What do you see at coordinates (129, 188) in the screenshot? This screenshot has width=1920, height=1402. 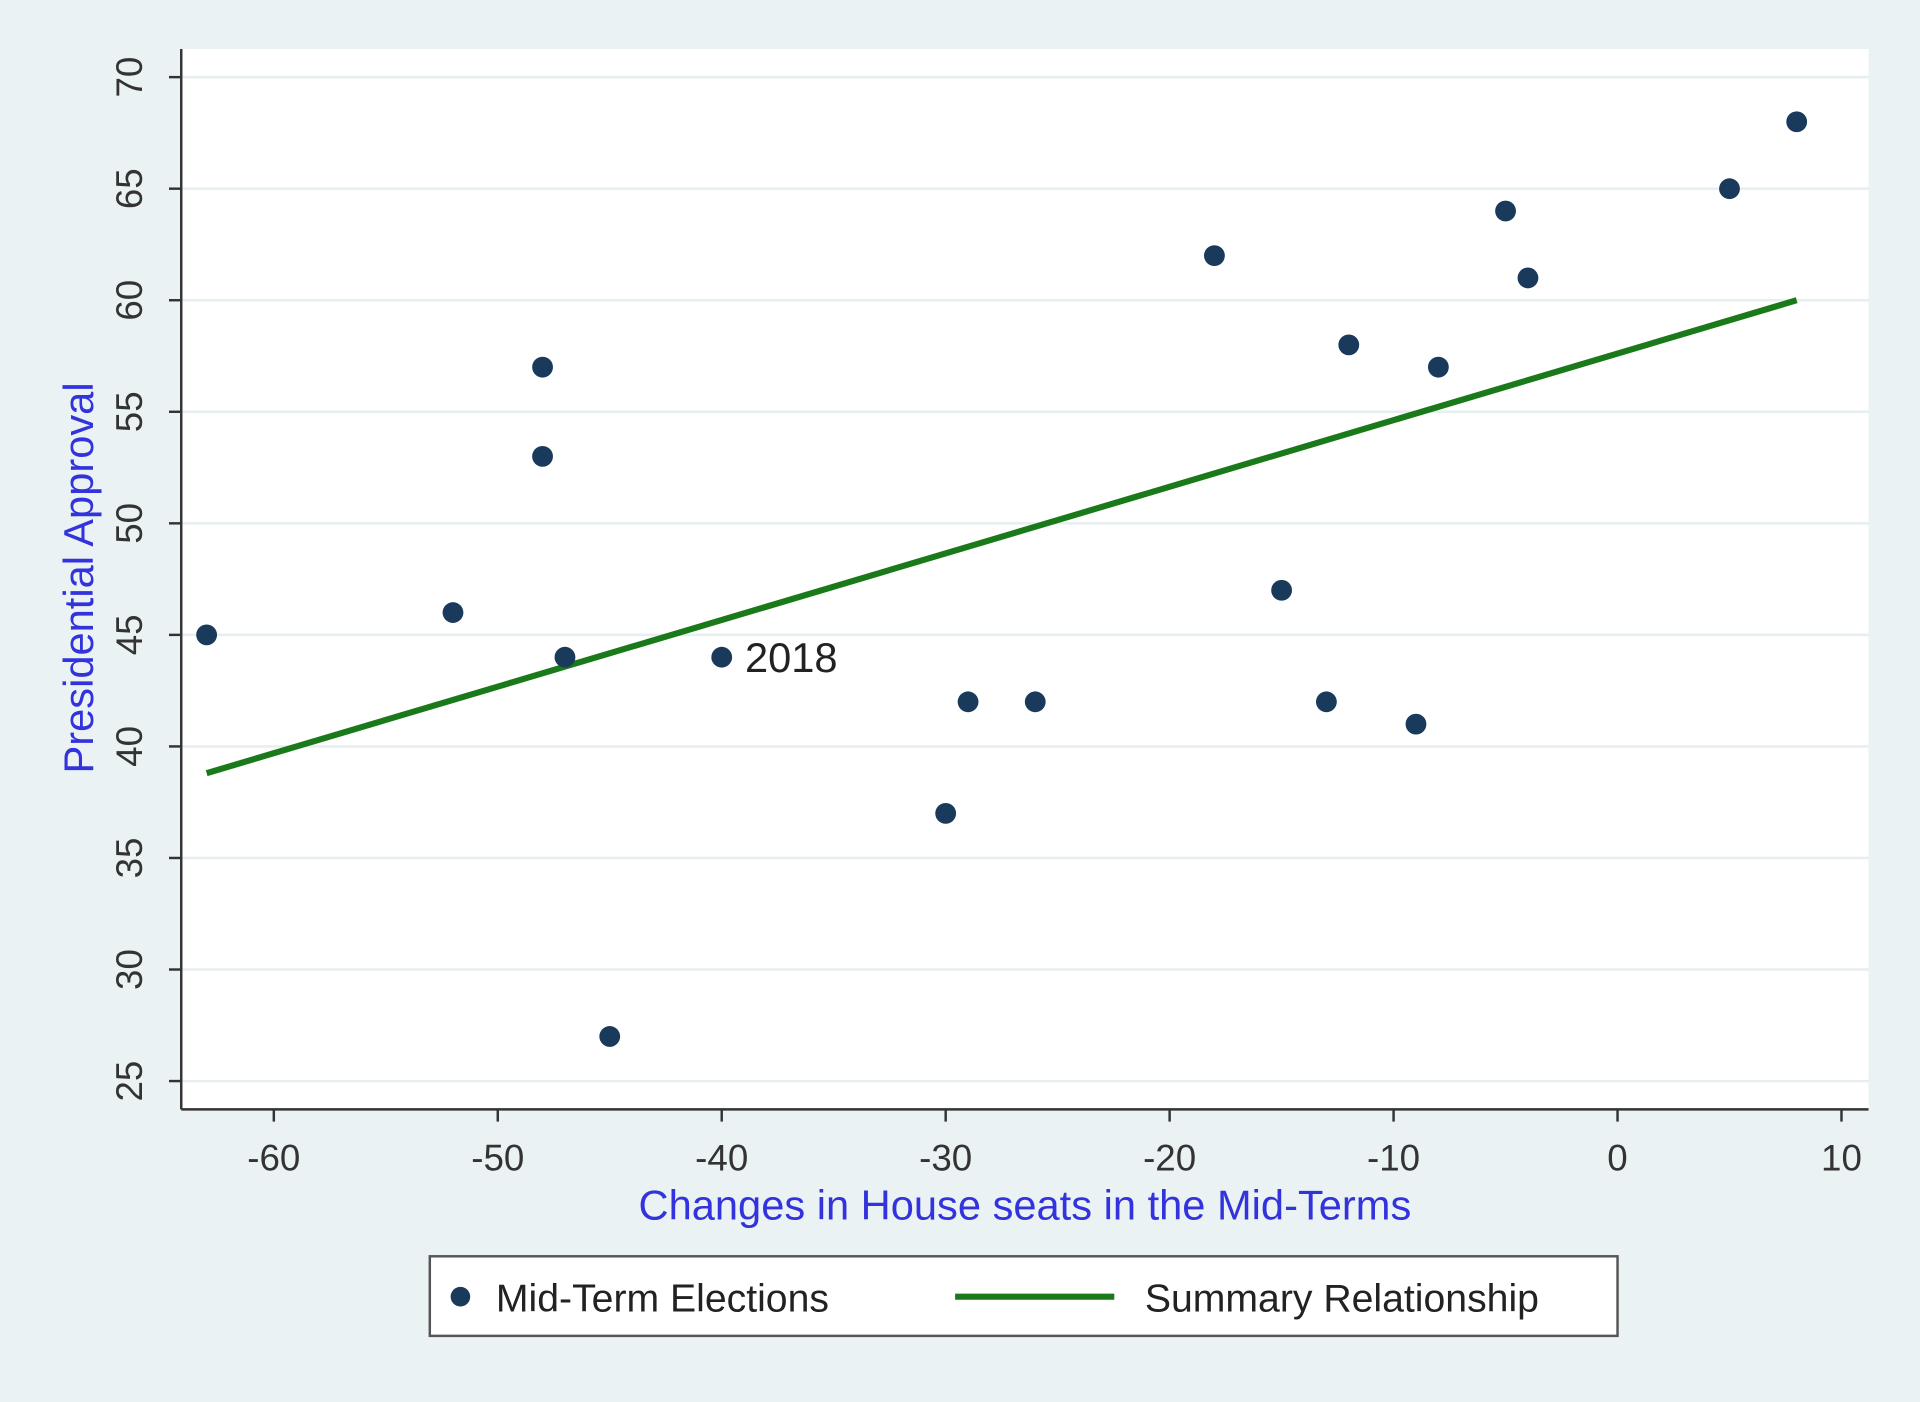 I see `y-tick-label: 65` at bounding box center [129, 188].